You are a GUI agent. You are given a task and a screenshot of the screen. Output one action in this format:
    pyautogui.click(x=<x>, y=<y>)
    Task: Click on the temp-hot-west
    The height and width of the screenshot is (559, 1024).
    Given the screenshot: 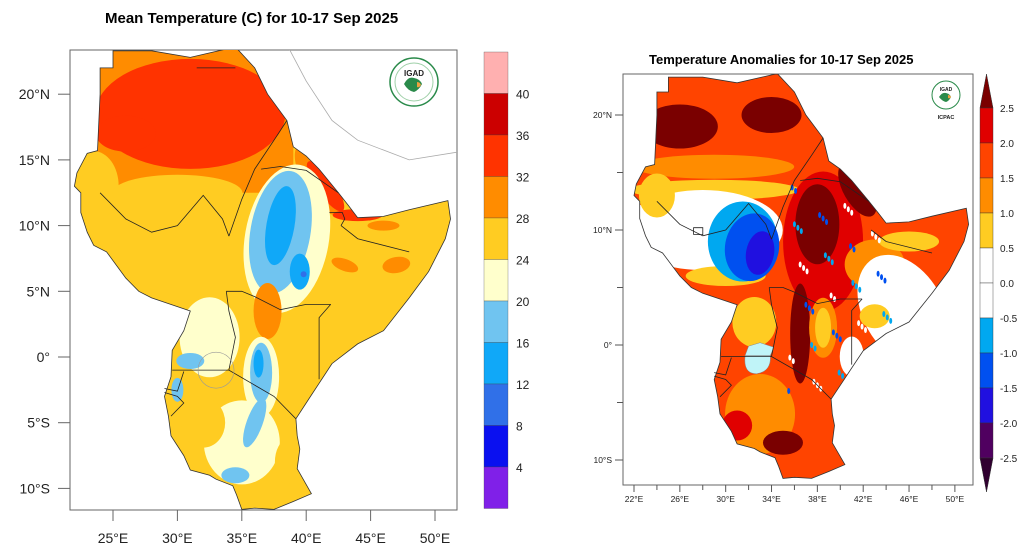 What is the action you would take?
    pyautogui.click(x=125, y=133)
    